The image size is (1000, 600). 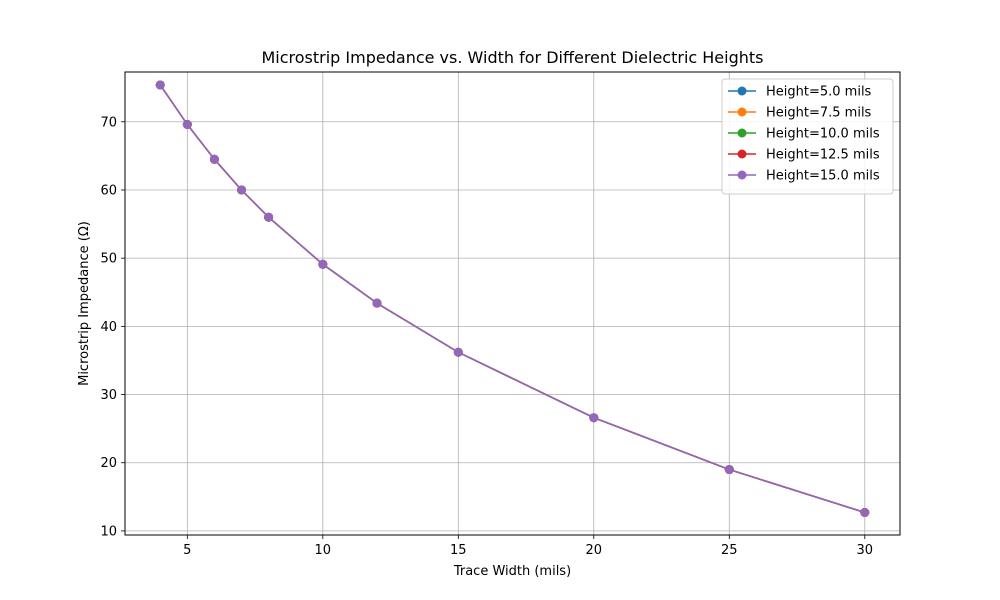 What do you see at coordinates (594, 550) in the screenshot?
I see `x-tick-label: 20` at bounding box center [594, 550].